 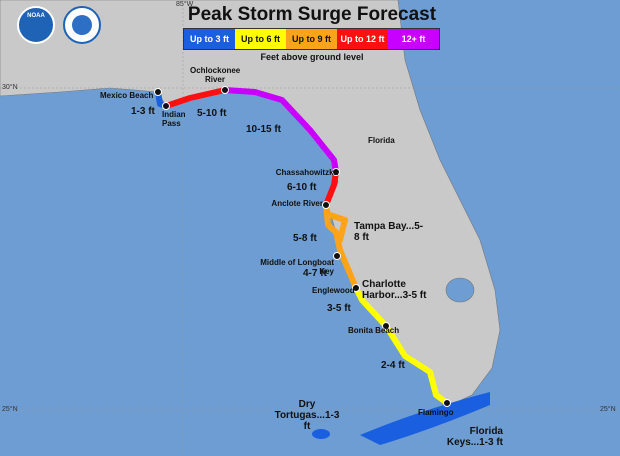 I want to click on surge-label: 5-8 ft, so click(x=305, y=238).